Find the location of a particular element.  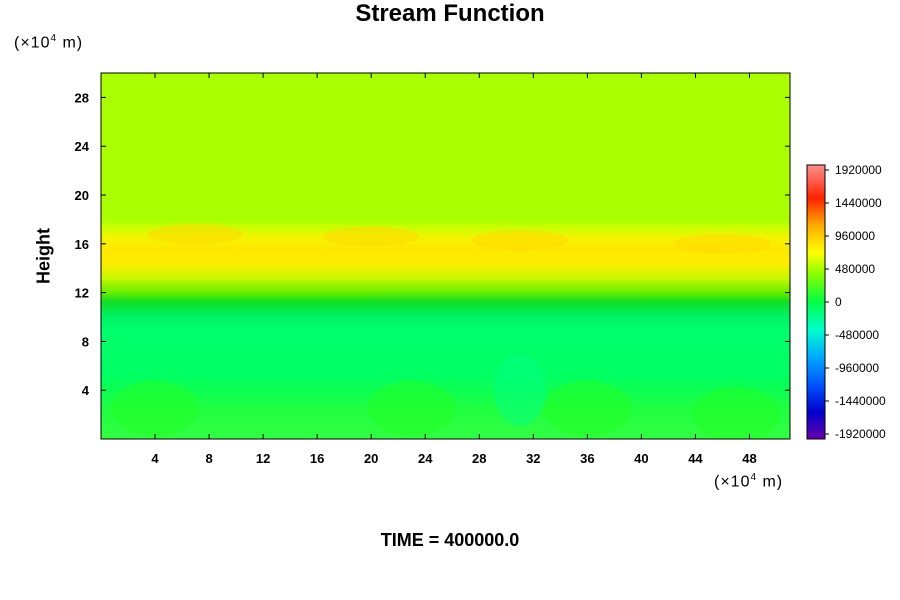

y-tick-label: 4 is located at coordinates (86, 390).